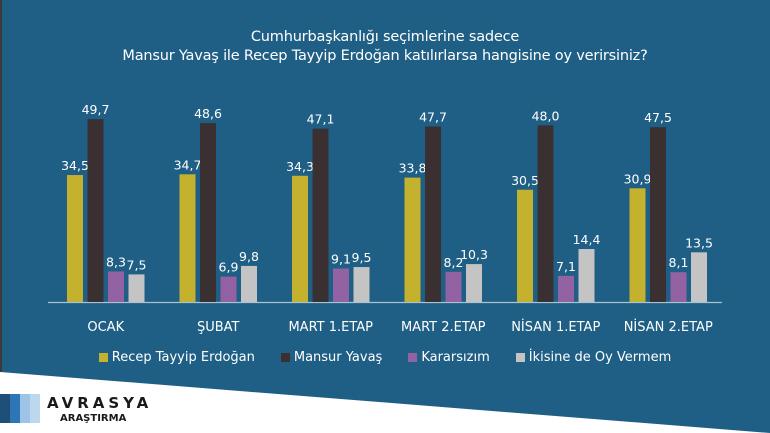 The height and width of the screenshot is (433, 770). I want to click on data-label-yavas: 48,6, so click(208, 113).